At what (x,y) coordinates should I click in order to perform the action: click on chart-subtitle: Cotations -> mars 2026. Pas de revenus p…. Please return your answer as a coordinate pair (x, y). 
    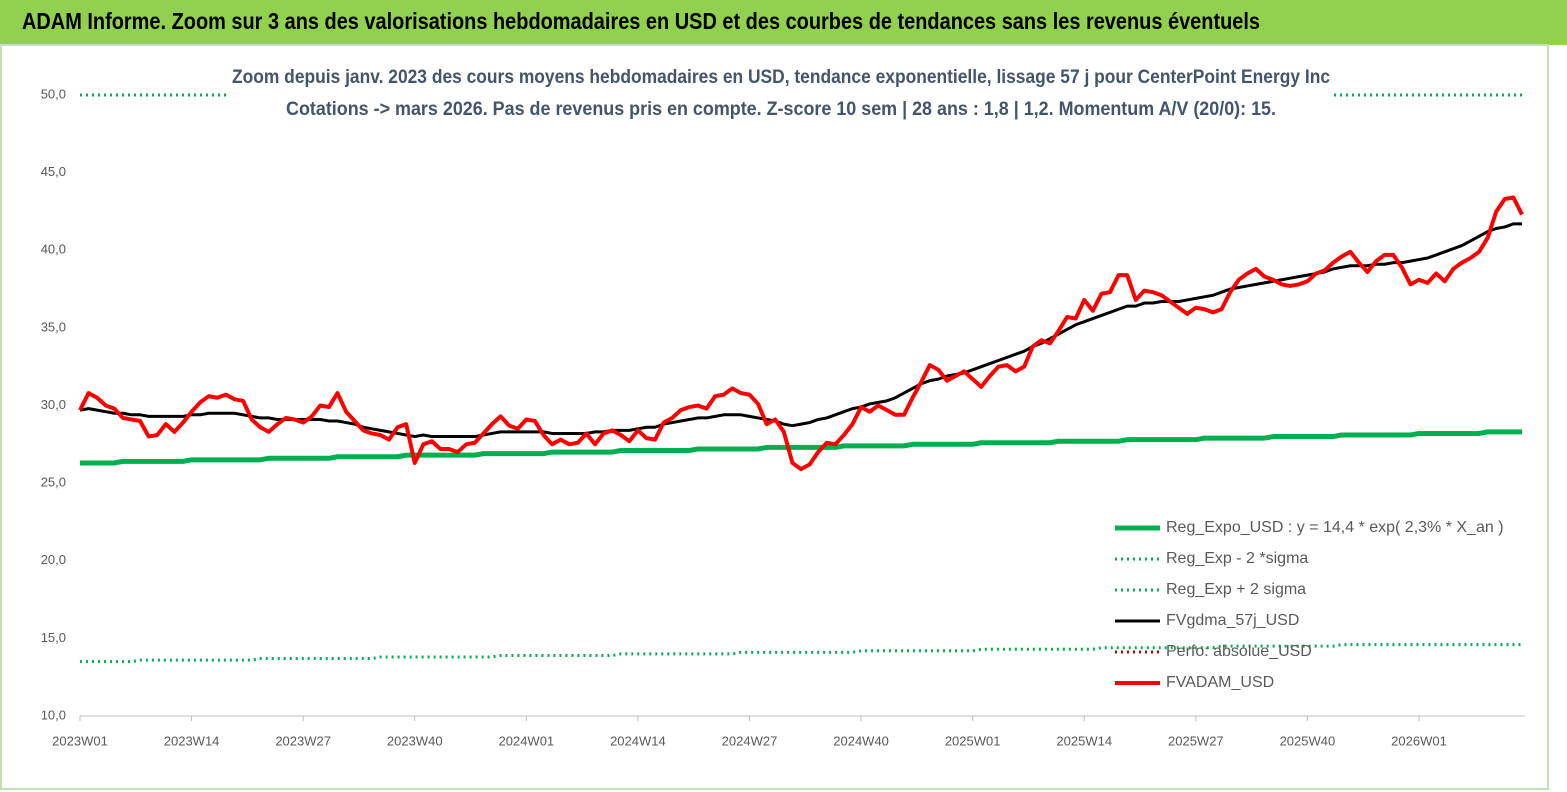
    Looking at the image, I should click on (781, 109).